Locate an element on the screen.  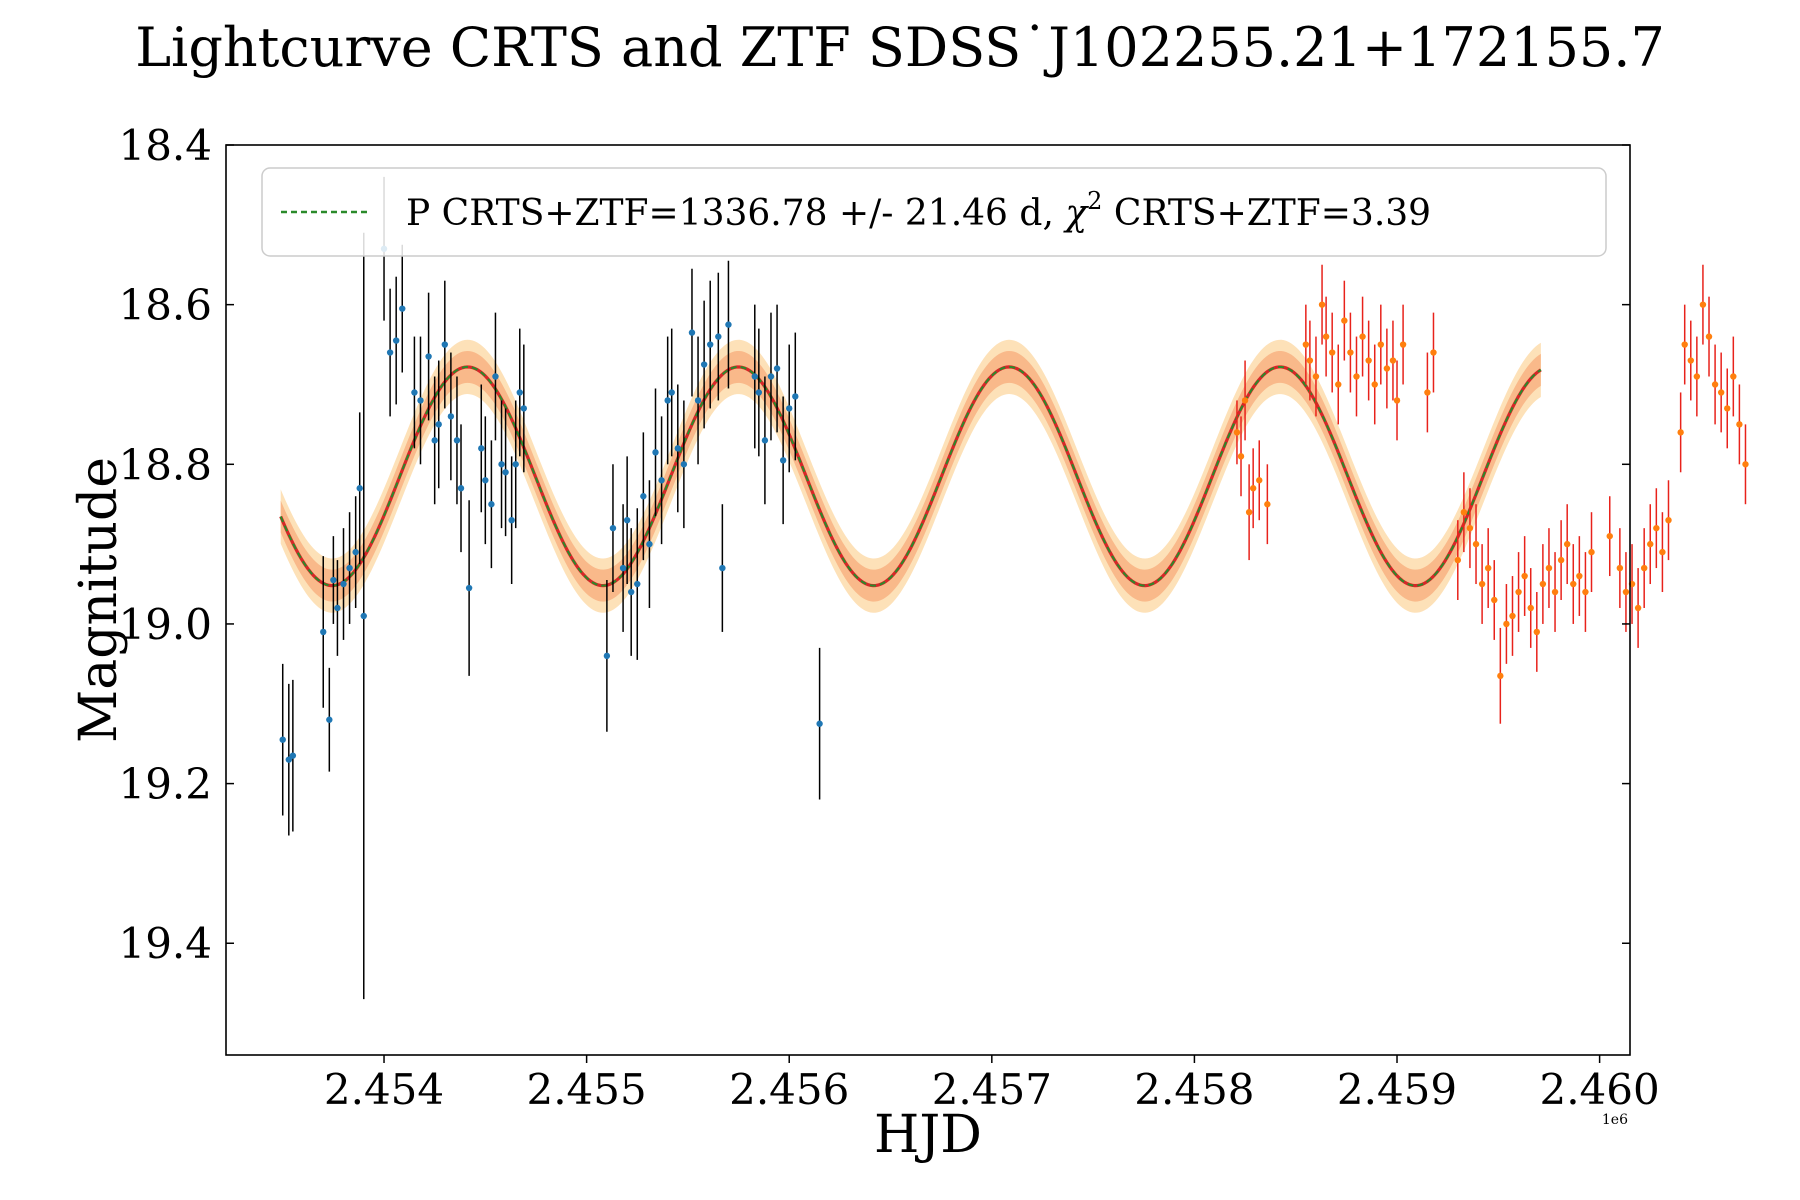
y-tick-label: 19.0 is located at coordinates (165, 624).